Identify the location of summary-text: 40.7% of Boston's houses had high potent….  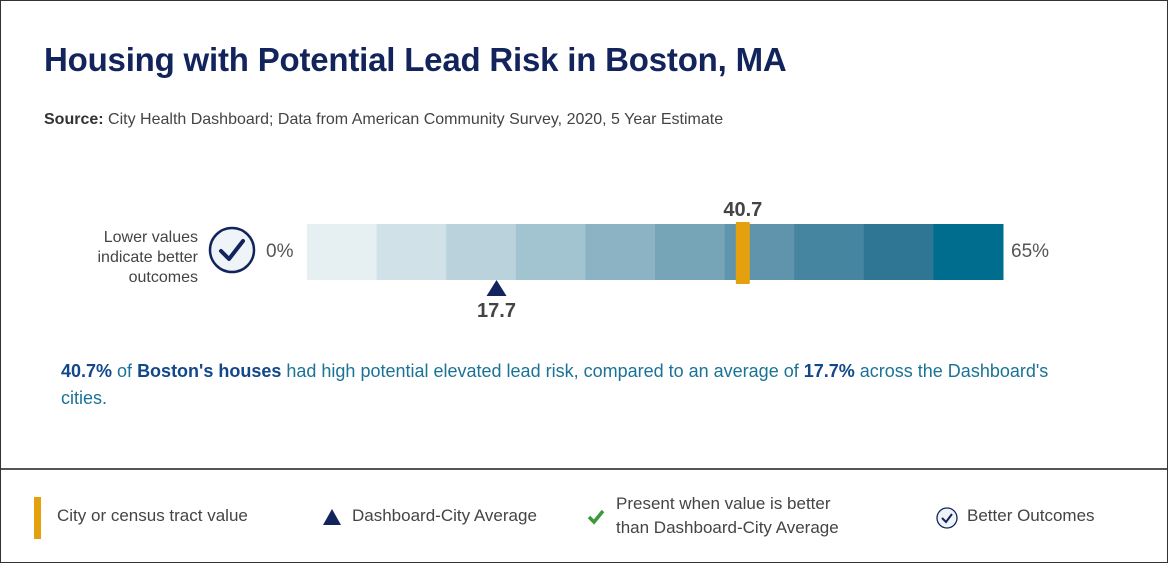
(561, 385).